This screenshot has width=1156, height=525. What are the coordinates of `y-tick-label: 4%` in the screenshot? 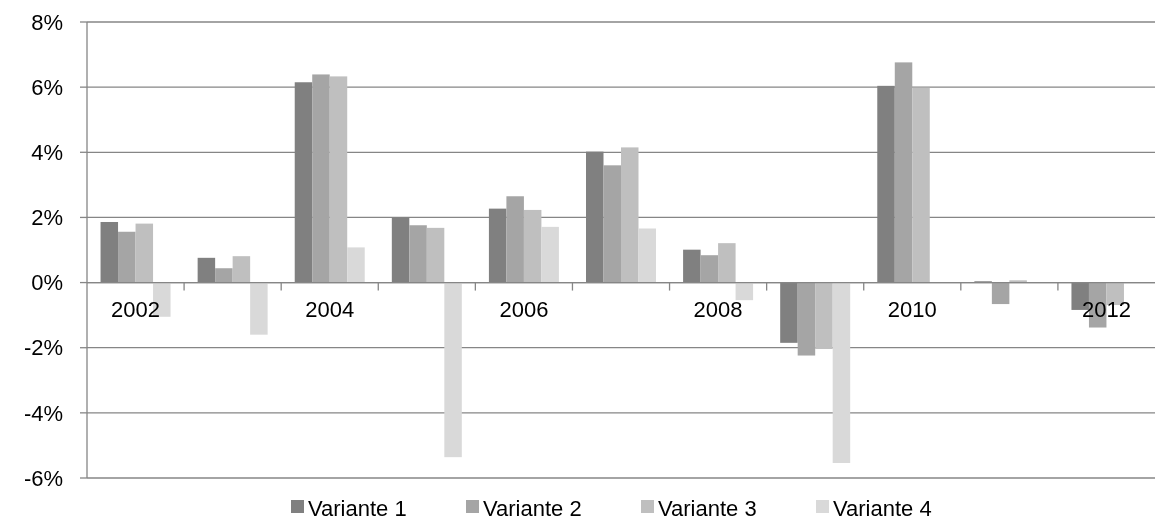 It's located at (47, 152).